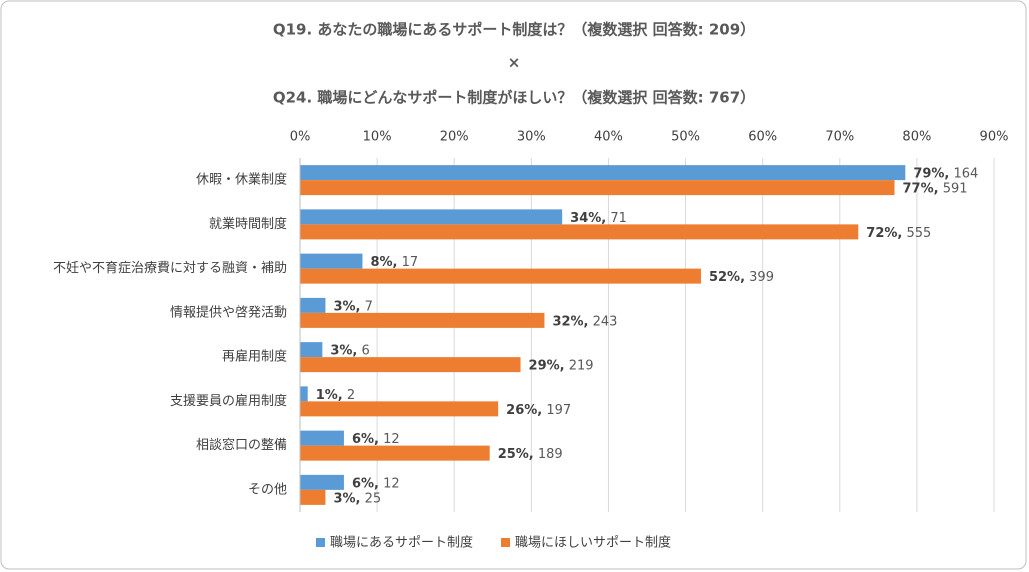 The width and height of the screenshot is (1029, 572). What do you see at coordinates (454, 137) in the screenshot?
I see `x-tick-label: 20%` at bounding box center [454, 137].